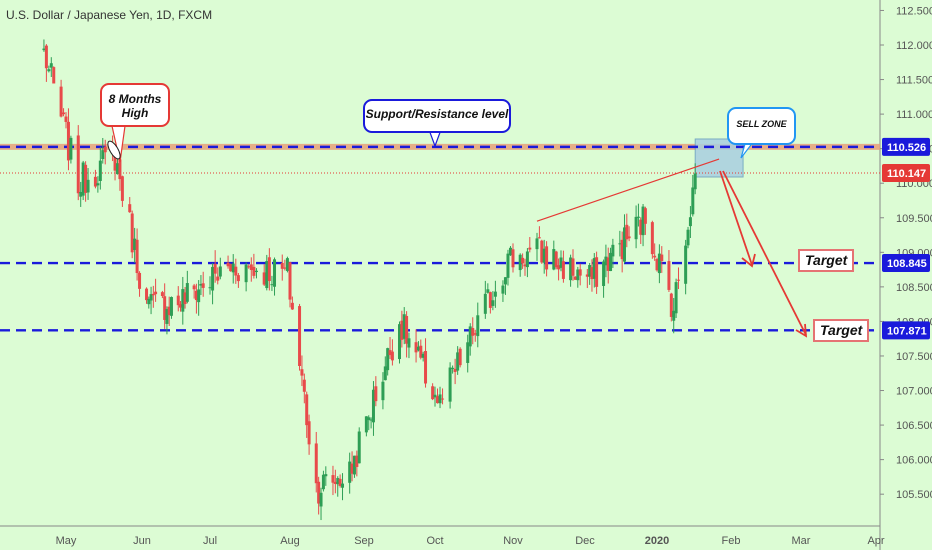 This screenshot has height=550, width=932. Describe the element at coordinates (719, 158) in the screenshot. I see `sell-zone-box` at that location.